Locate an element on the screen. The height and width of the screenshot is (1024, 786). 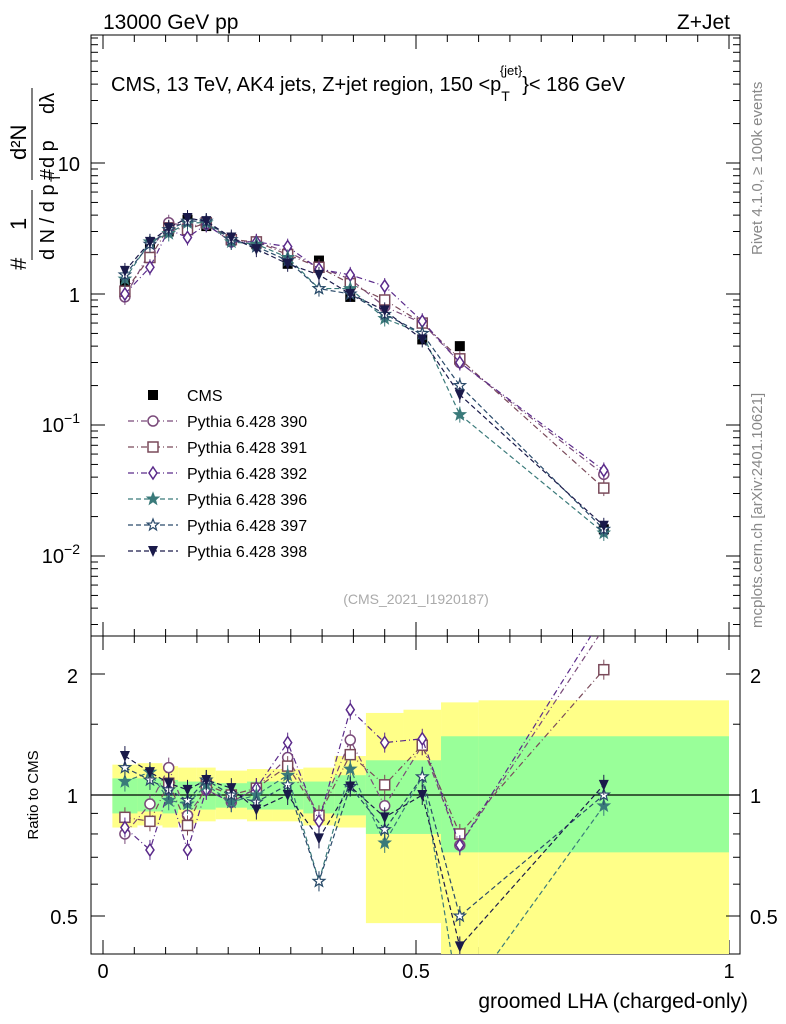
legend-label: CMS is located at coordinates (205, 396).